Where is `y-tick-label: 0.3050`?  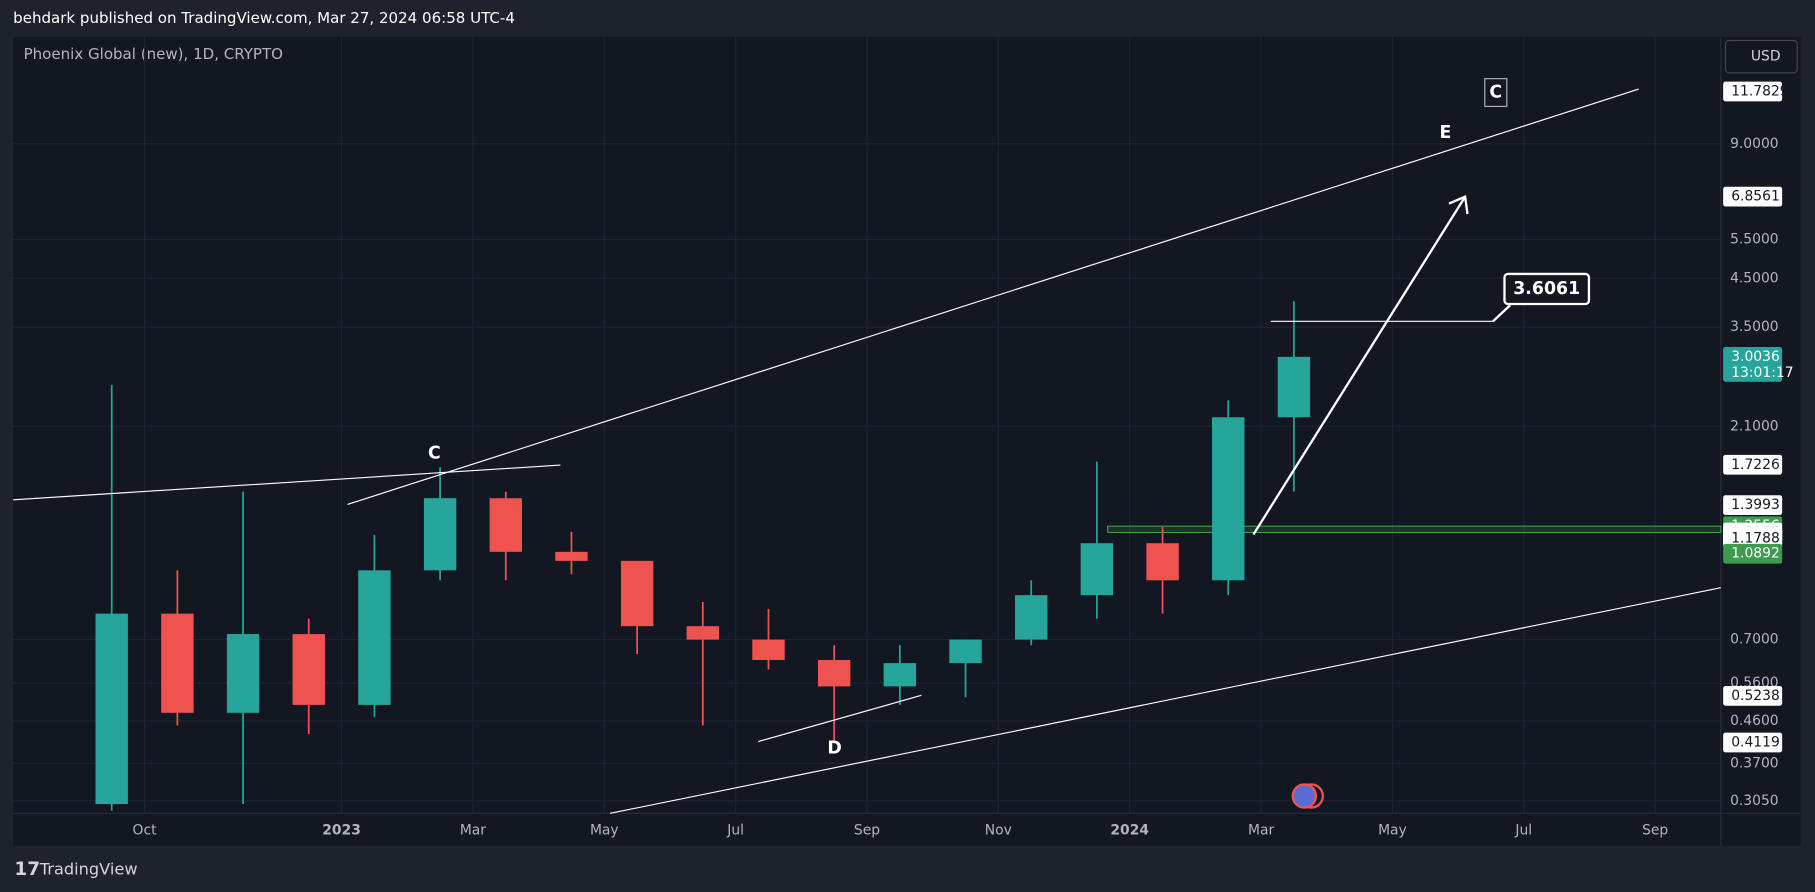 y-tick-label: 0.3050 is located at coordinates (1754, 801).